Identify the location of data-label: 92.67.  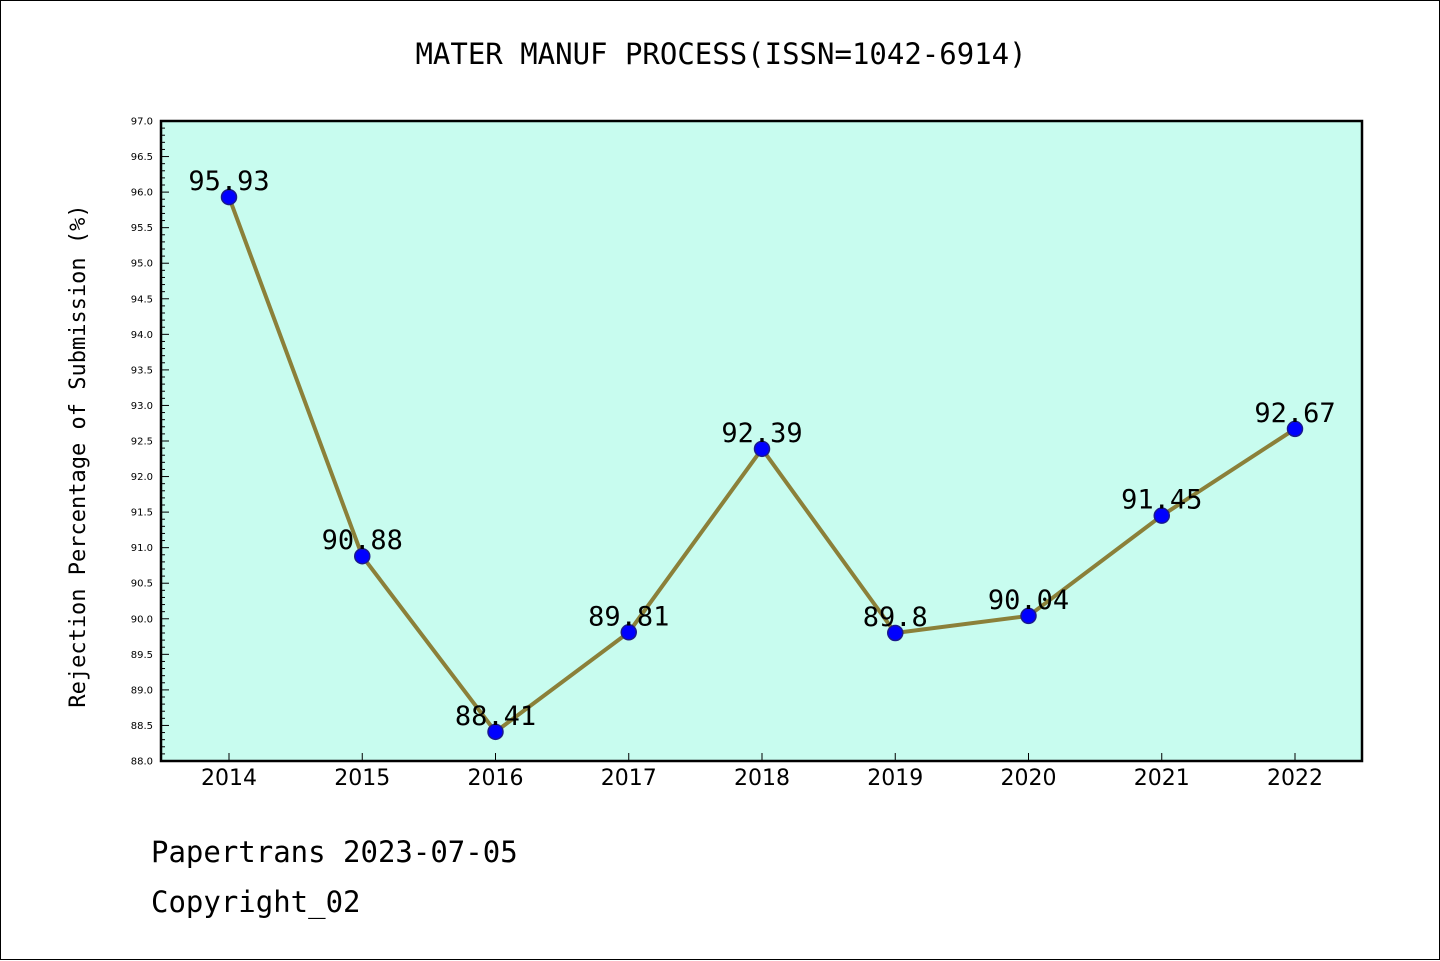
(1294, 413).